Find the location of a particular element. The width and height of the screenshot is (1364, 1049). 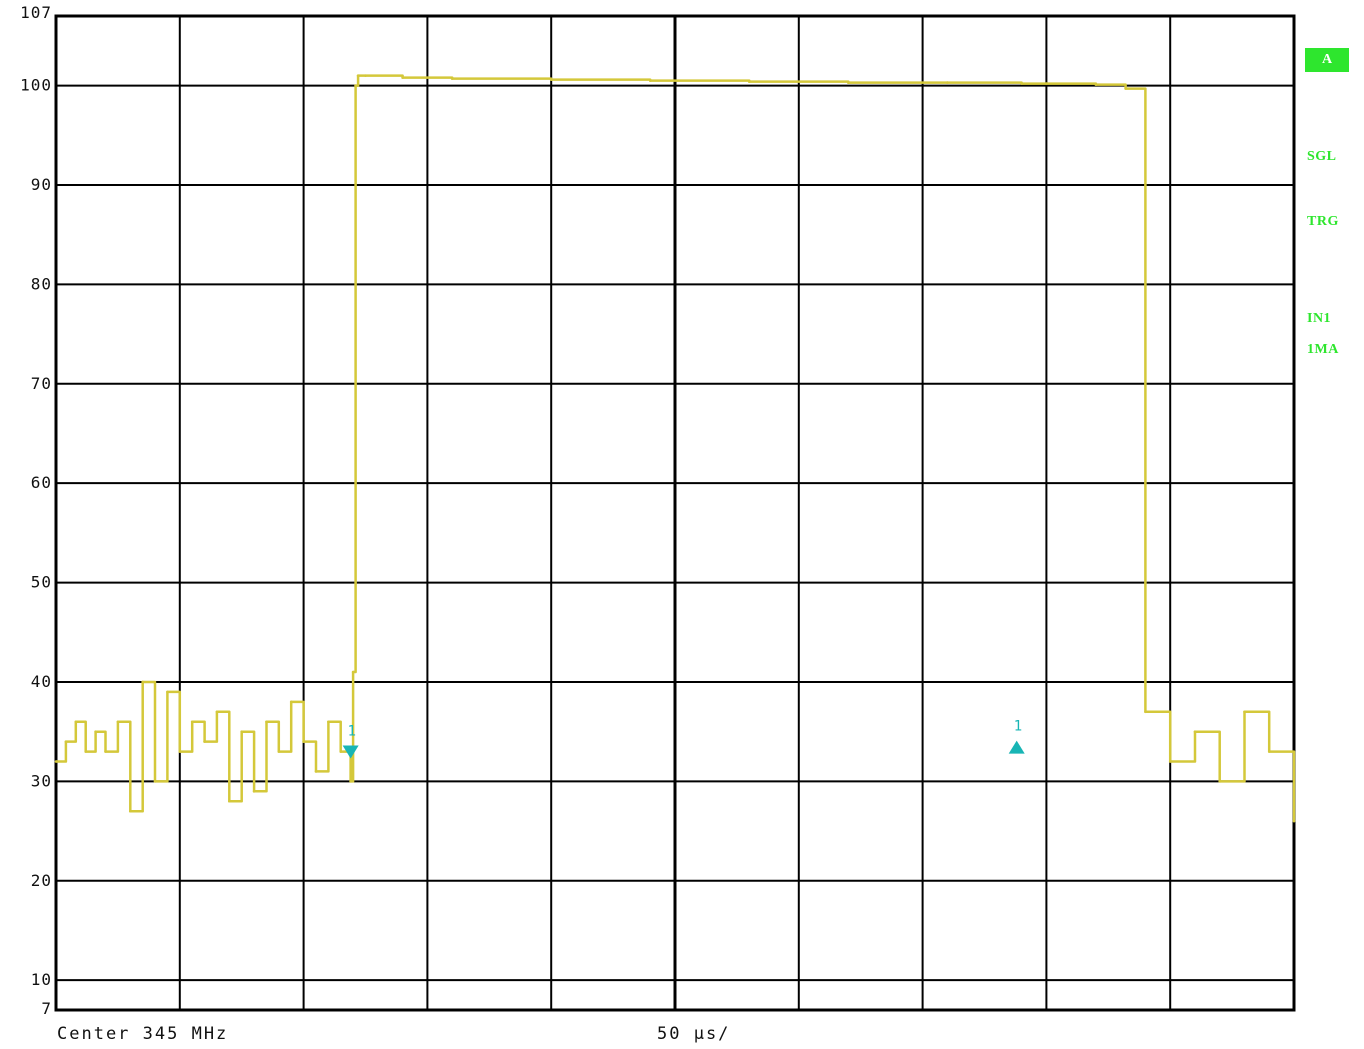

y-tick-label: 7 is located at coordinates (46, 1008).